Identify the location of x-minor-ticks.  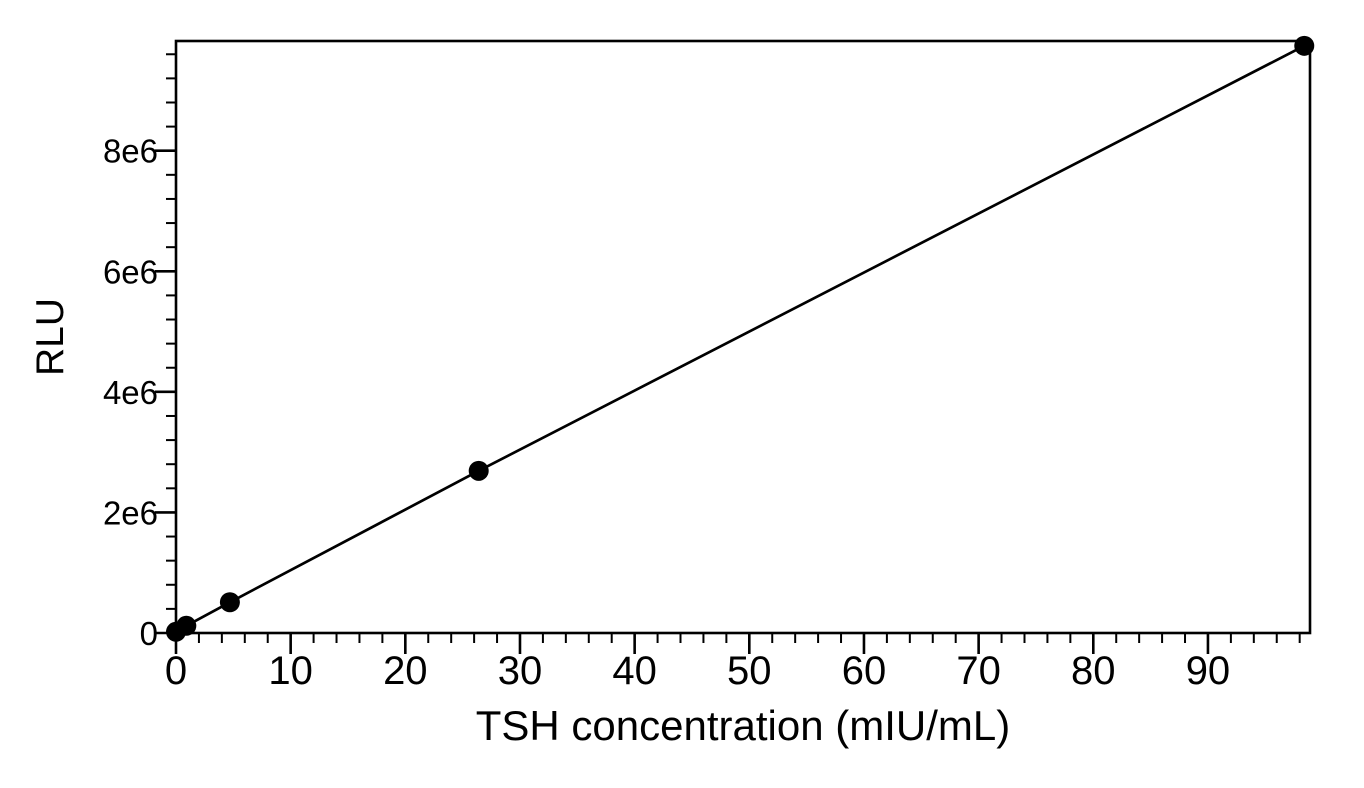
(749, 638).